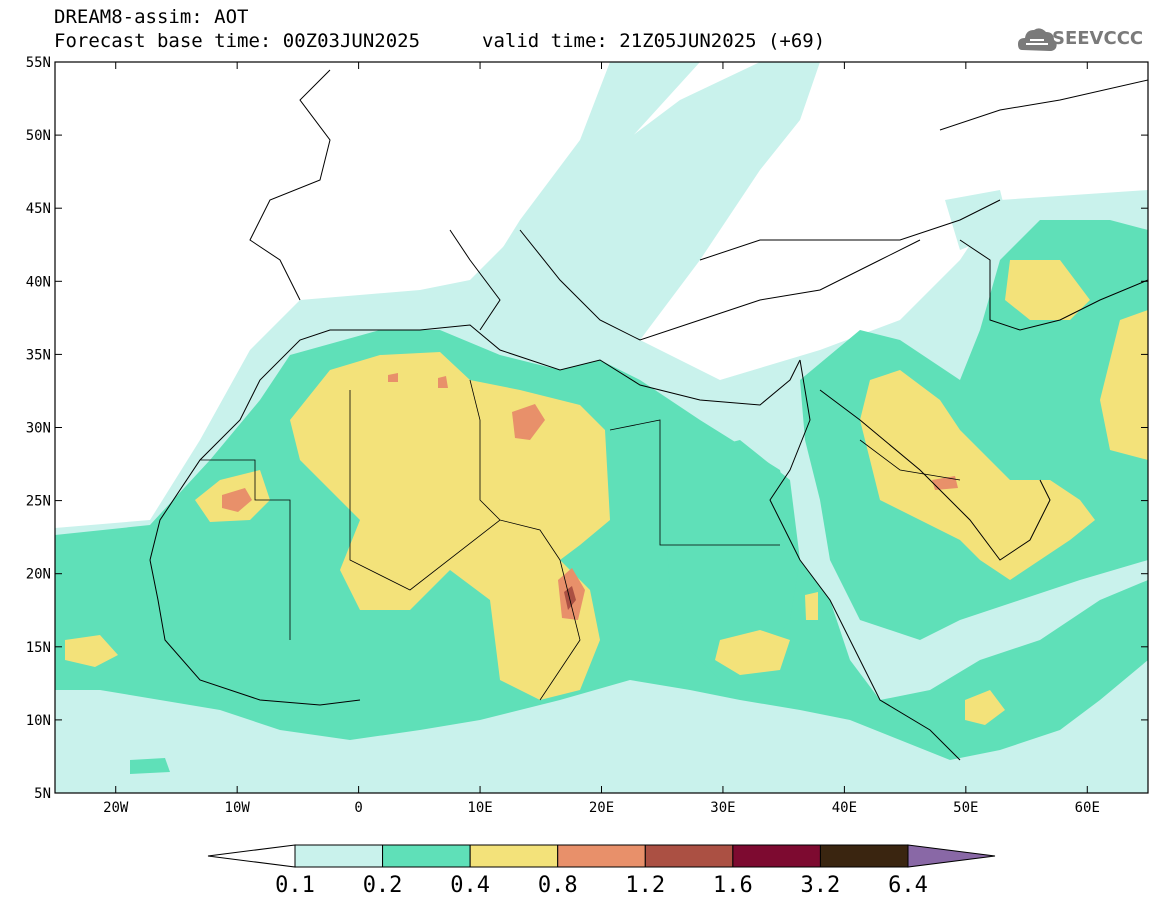 Image resolution: width=1165 pixels, height=905 pixels. I want to click on lon-tick-label: 10W, so click(238, 808).